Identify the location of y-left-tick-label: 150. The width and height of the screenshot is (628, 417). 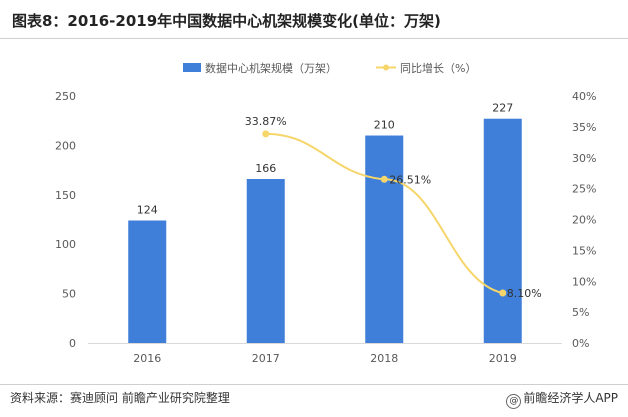
(65, 195).